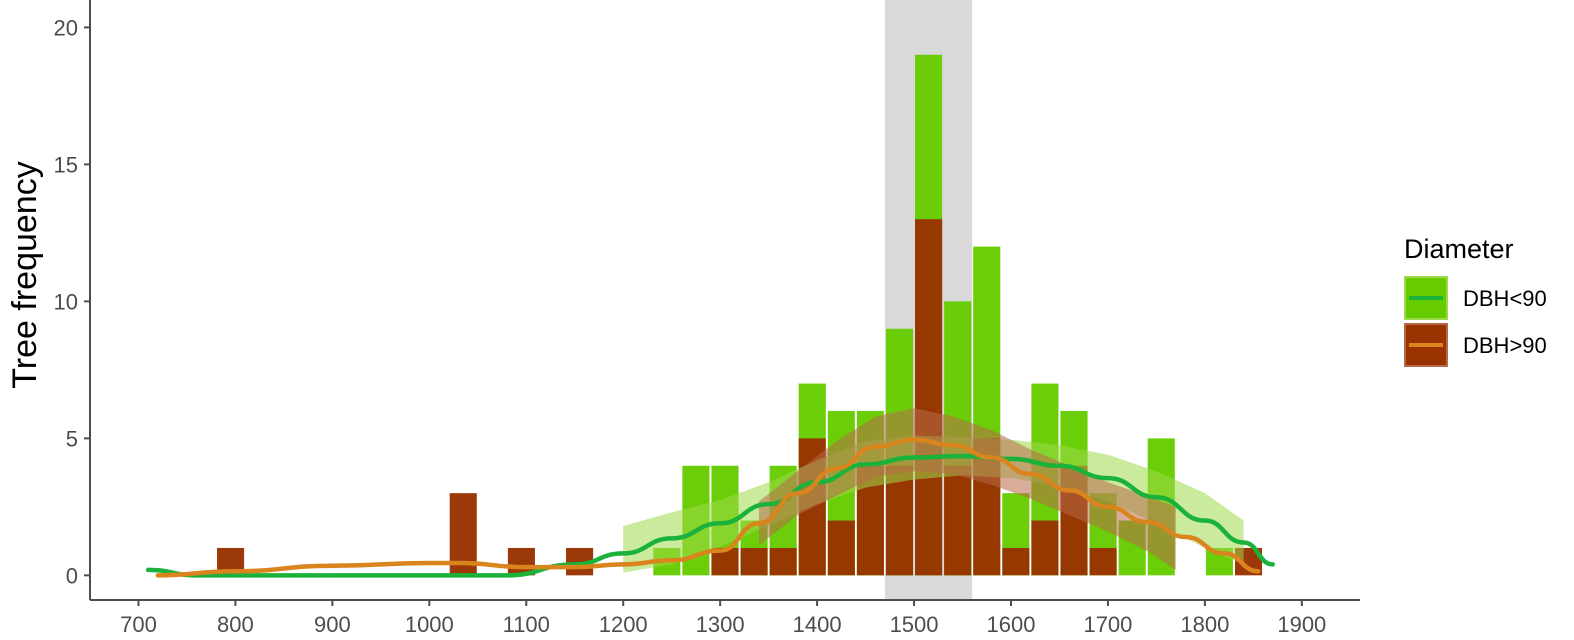  Describe the element at coordinates (25, 274) in the screenshot. I see `y-axis-title: Tree frequency` at that location.